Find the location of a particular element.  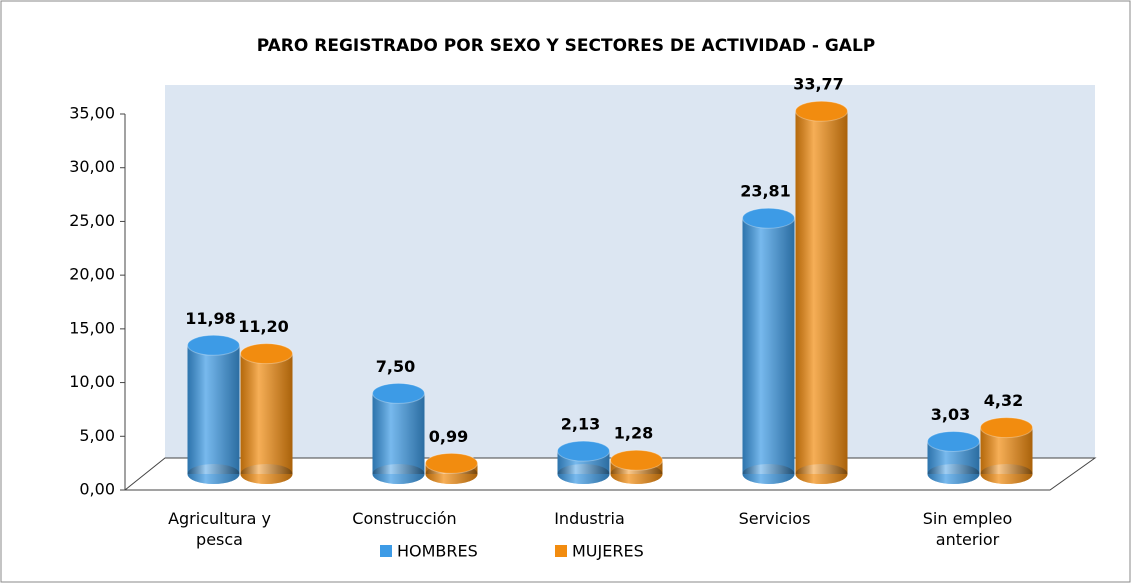

data-label: 7,50 is located at coordinates (395, 366).